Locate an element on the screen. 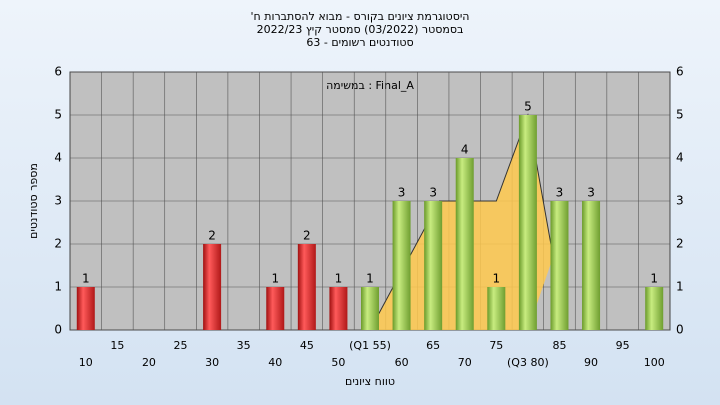 Image resolution: width=720 pixels, height=405 pixels. x-tick-label: 30 is located at coordinates (212, 362).